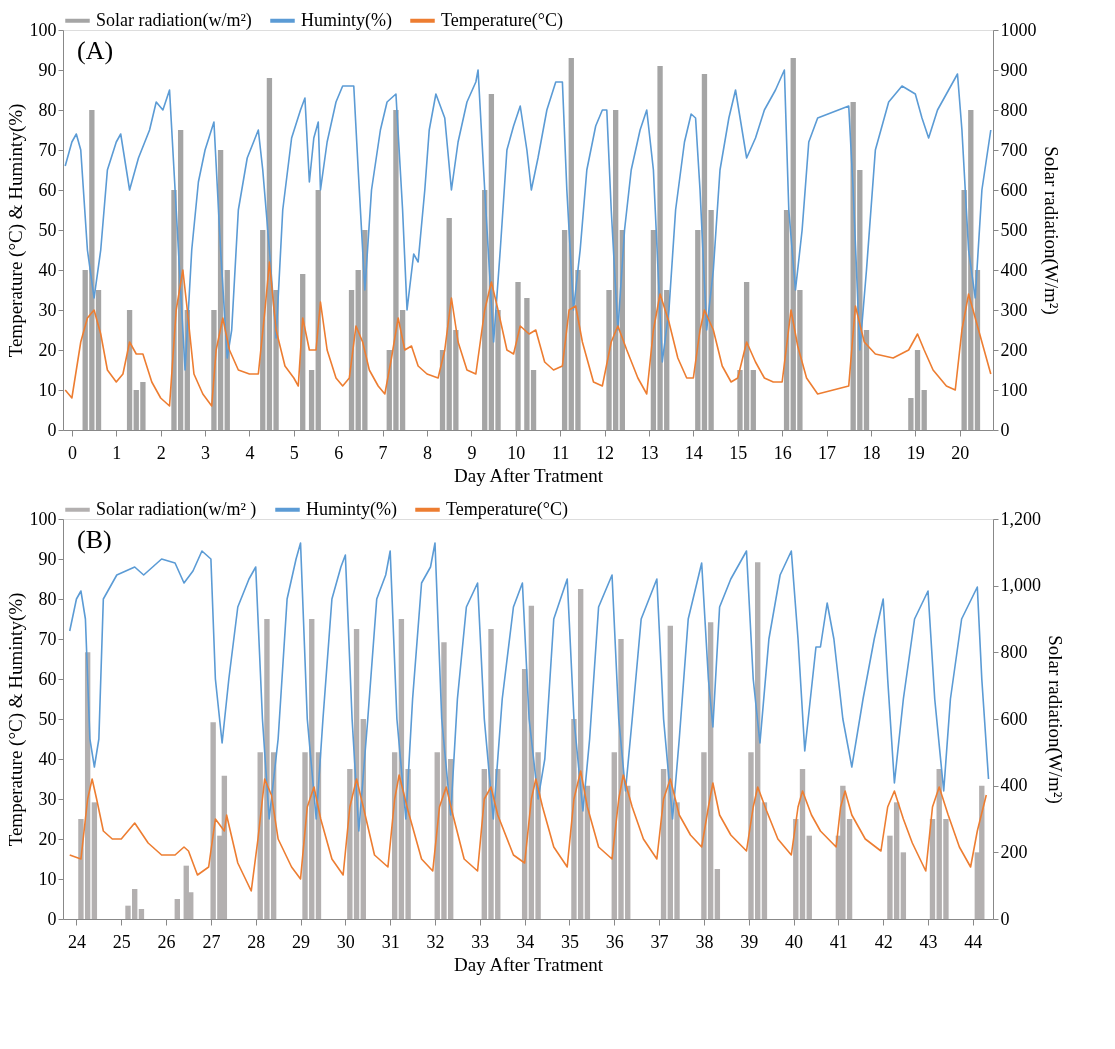  I want to click on x-tick-label: 8, so click(428, 452).